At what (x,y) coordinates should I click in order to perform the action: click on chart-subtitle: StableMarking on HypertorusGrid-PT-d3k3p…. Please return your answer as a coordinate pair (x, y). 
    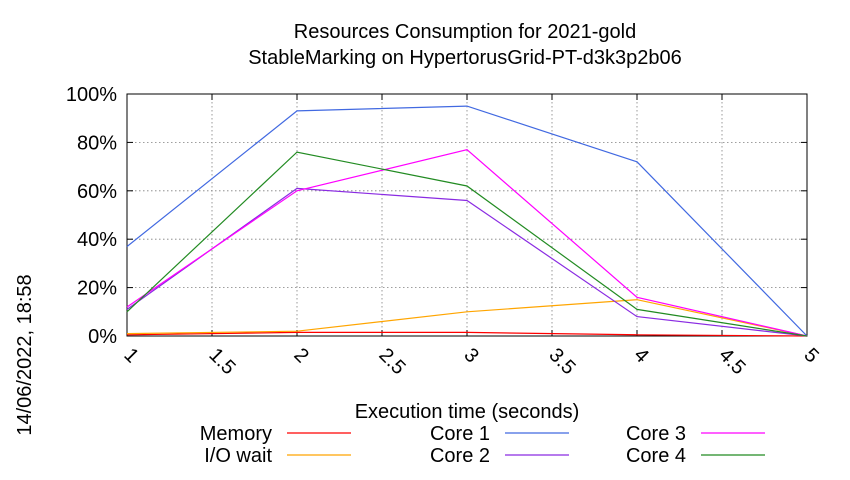
    Looking at the image, I should click on (465, 58).